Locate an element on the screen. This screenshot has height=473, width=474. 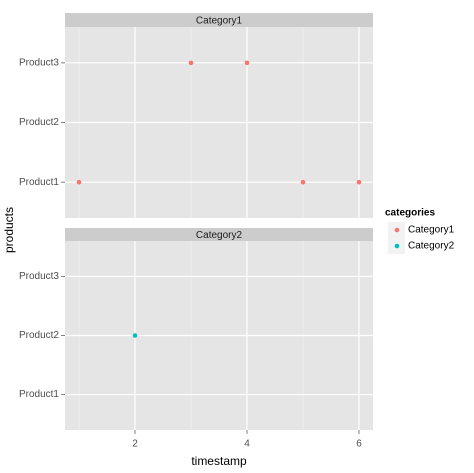
x-axis-title: timestamp is located at coordinates (219, 461).